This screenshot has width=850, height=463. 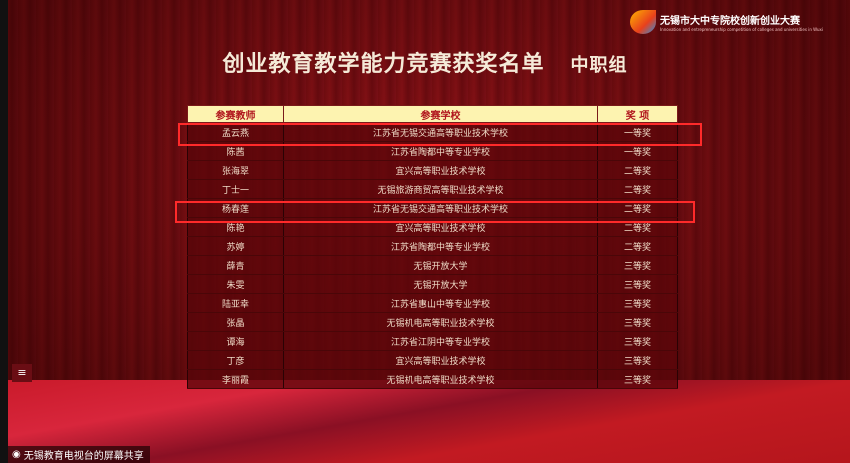 I want to click on header-award: 奖 项, so click(x=637, y=114).